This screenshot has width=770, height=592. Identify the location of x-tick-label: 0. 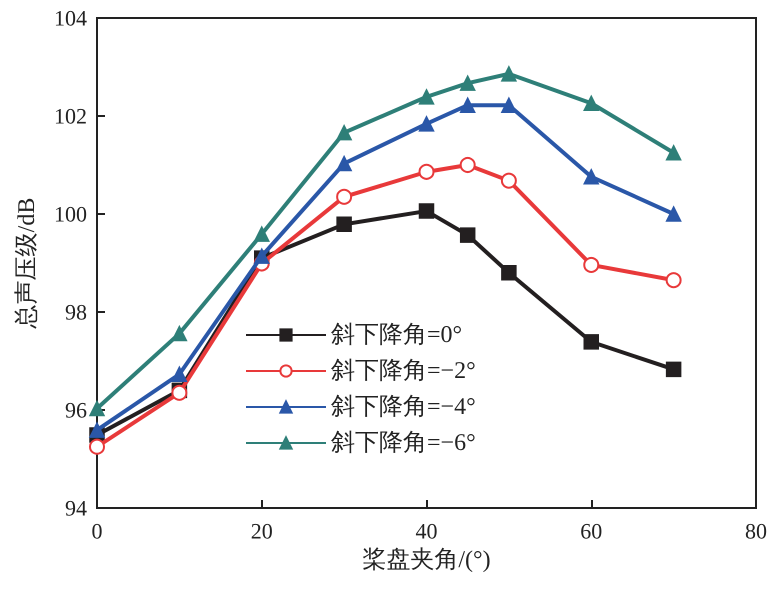
(97, 531).